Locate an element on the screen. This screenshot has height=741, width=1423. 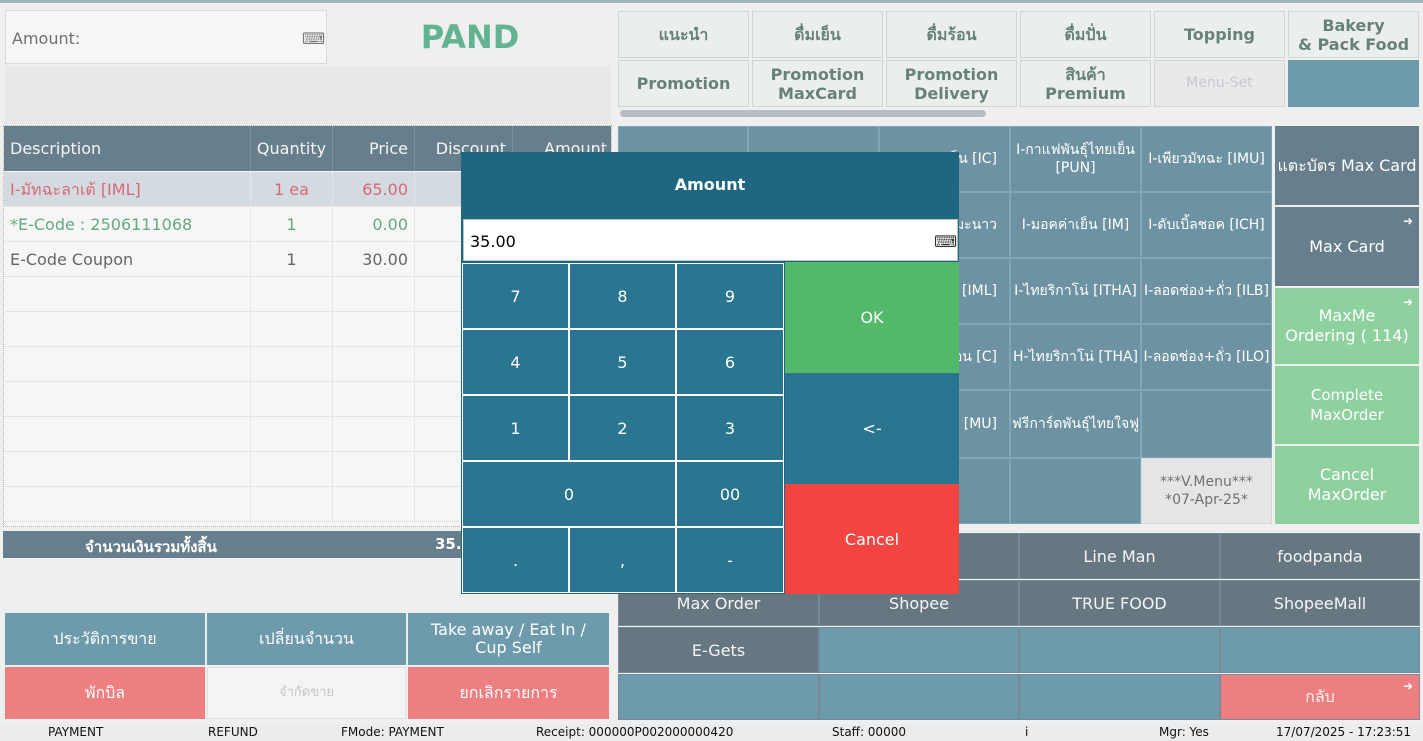
menu-item: H-ไทยริกาโน่ [THA] is located at coordinates (1075, 357).